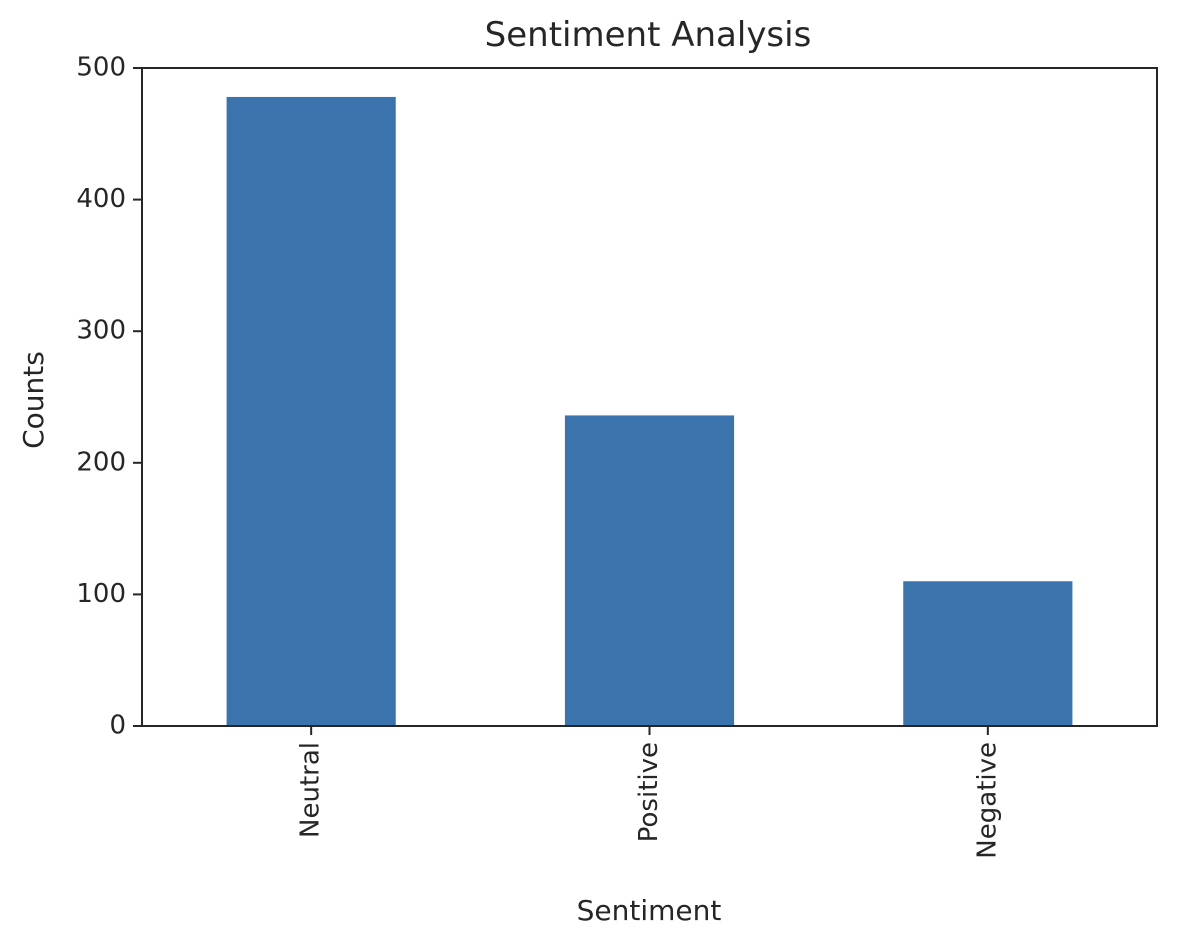 Image resolution: width=1194 pixels, height=932 pixels. What do you see at coordinates (117, 726) in the screenshot?
I see `y-tick-label: 0` at bounding box center [117, 726].